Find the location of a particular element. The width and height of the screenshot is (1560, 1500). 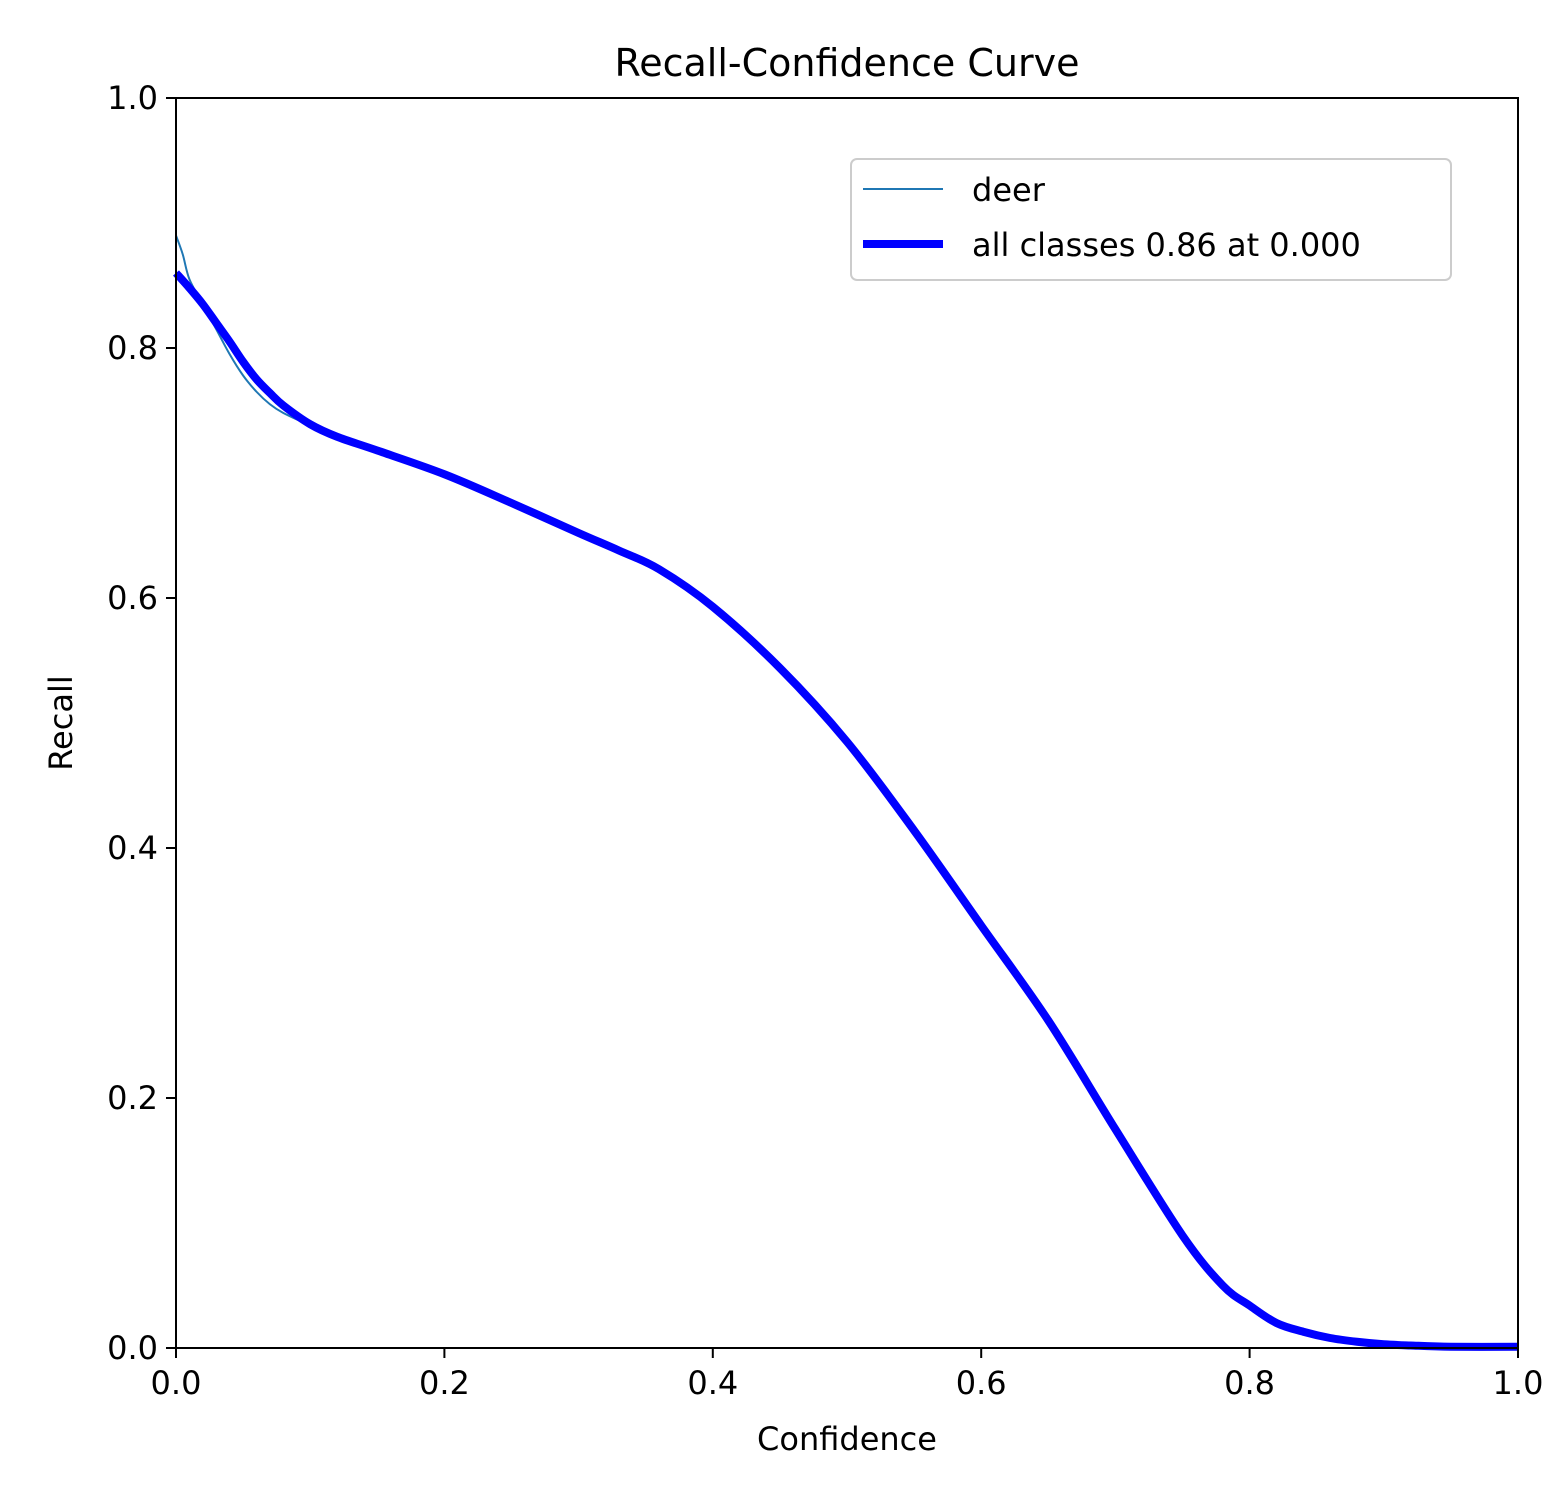

legend: deer all classes 0.86 at 0.000 is located at coordinates (1151, 219).